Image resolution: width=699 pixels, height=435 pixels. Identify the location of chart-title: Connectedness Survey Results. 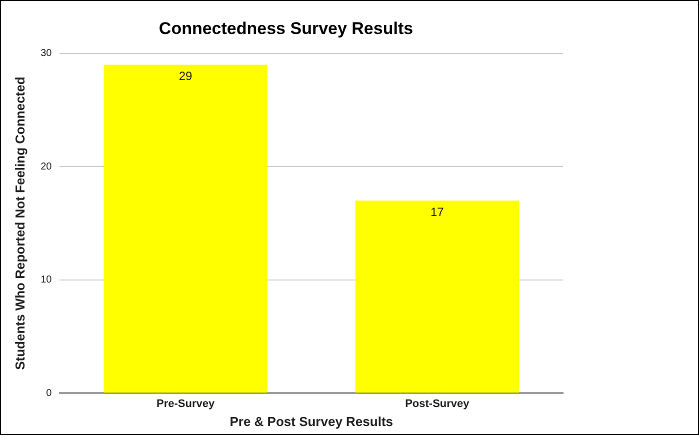
(286, 28).